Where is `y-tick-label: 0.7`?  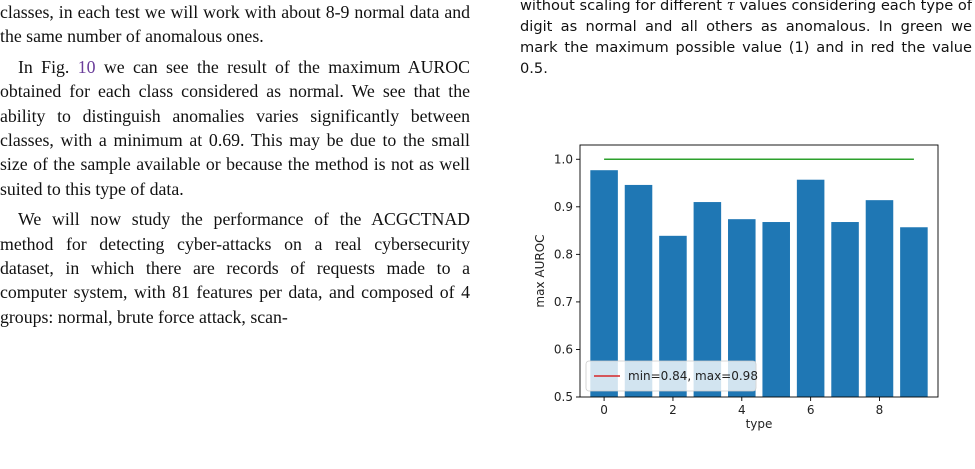 y-tick-label: 0.7 is located at coordinates (563, 302).